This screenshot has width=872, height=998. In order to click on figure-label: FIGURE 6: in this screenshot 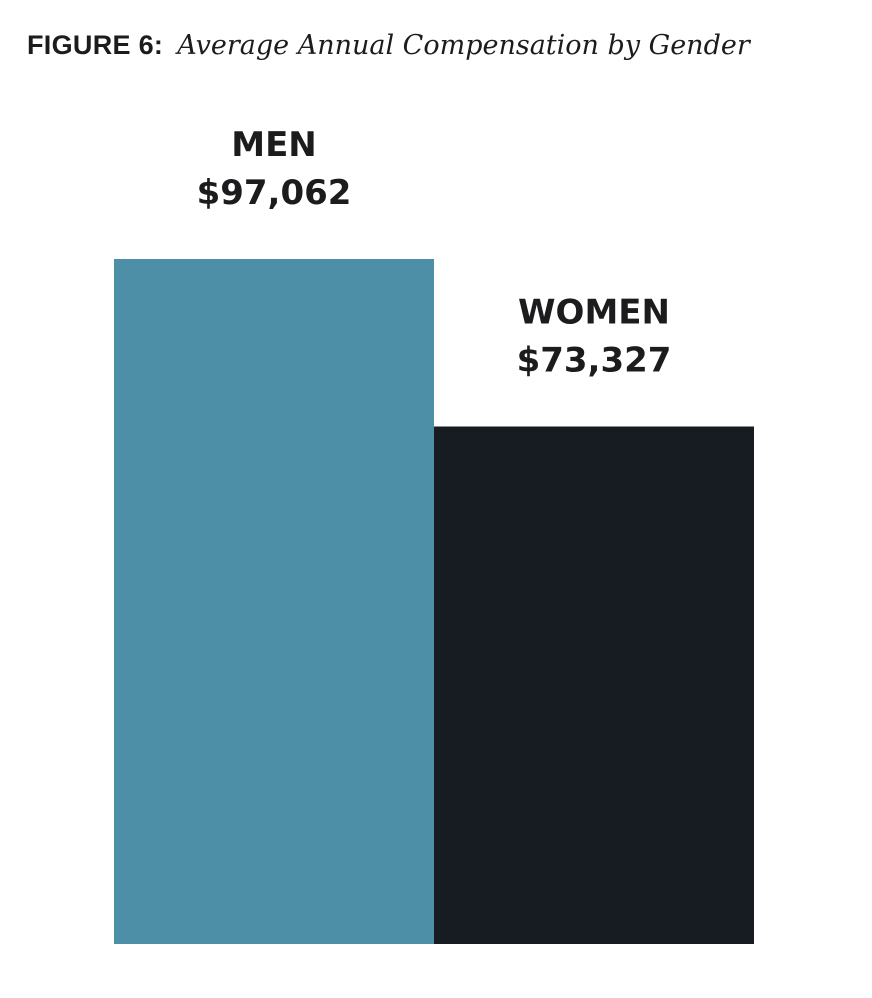, I will do `click(95, 45)`.